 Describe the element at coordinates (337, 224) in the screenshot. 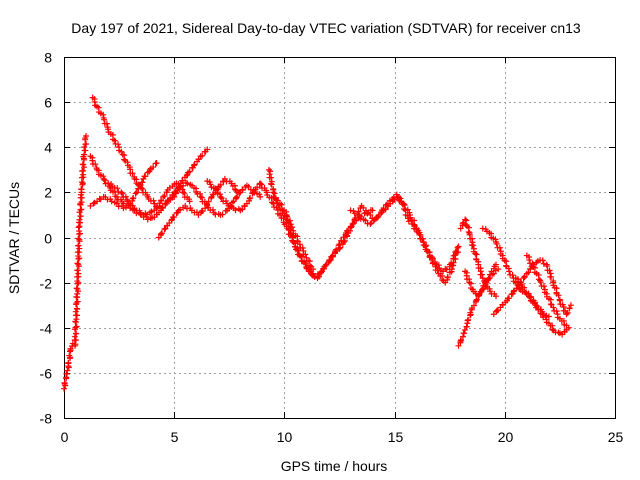

I see `series-sat-g` at that location.